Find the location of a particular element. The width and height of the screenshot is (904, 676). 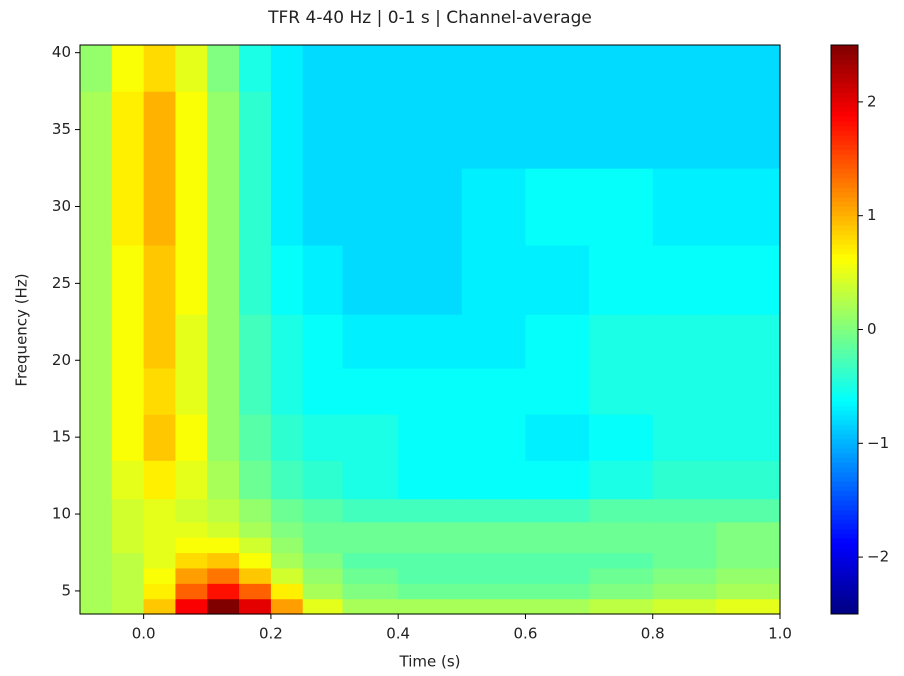

colorbar-tick-label: 2 is located at coordinates (872, 101).